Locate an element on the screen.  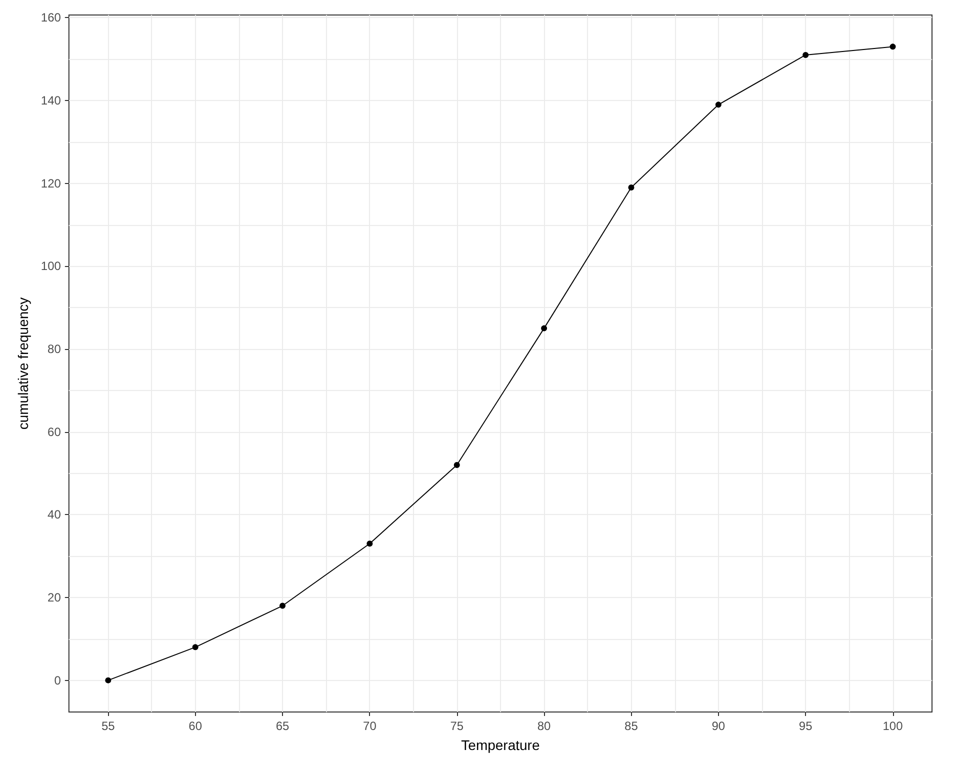
x-axis-title: Temperature is located at coordinates (500, 745).